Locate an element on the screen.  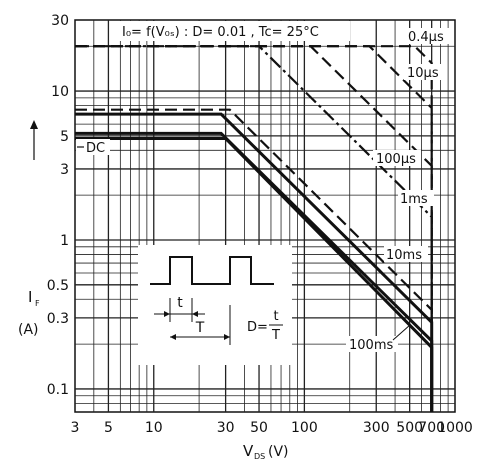
y-tick-labels: 0.1 0.3 0.5 1 3 5 10 30 is located at coordinates (58, 205).